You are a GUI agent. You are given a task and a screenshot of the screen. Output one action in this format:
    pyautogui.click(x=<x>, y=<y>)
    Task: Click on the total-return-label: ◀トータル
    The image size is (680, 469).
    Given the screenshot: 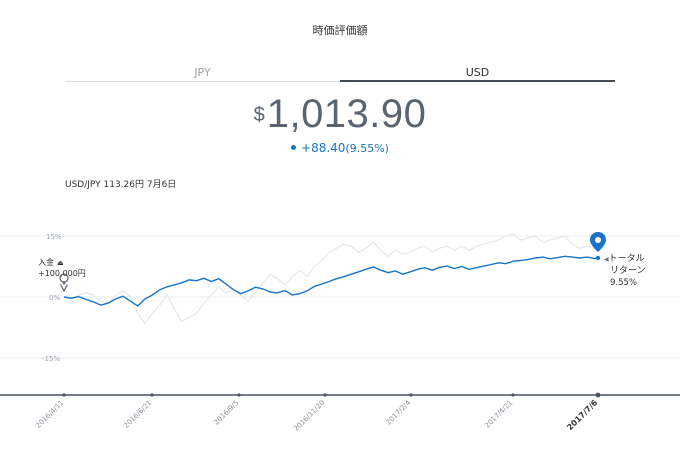 What is the action you would take?
    pyautogui.click(x=624, y=258)
    